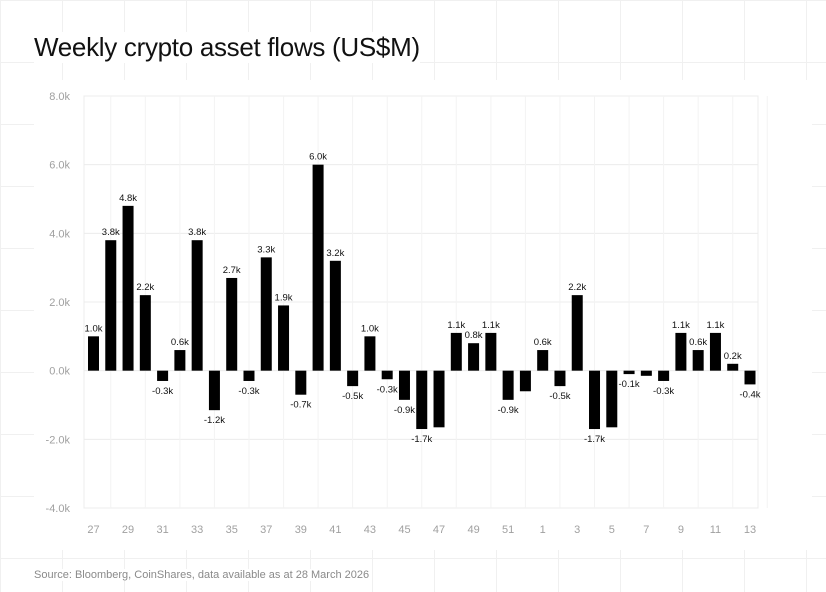  I want to click on data-label: 2.7k, so click(232, 270).